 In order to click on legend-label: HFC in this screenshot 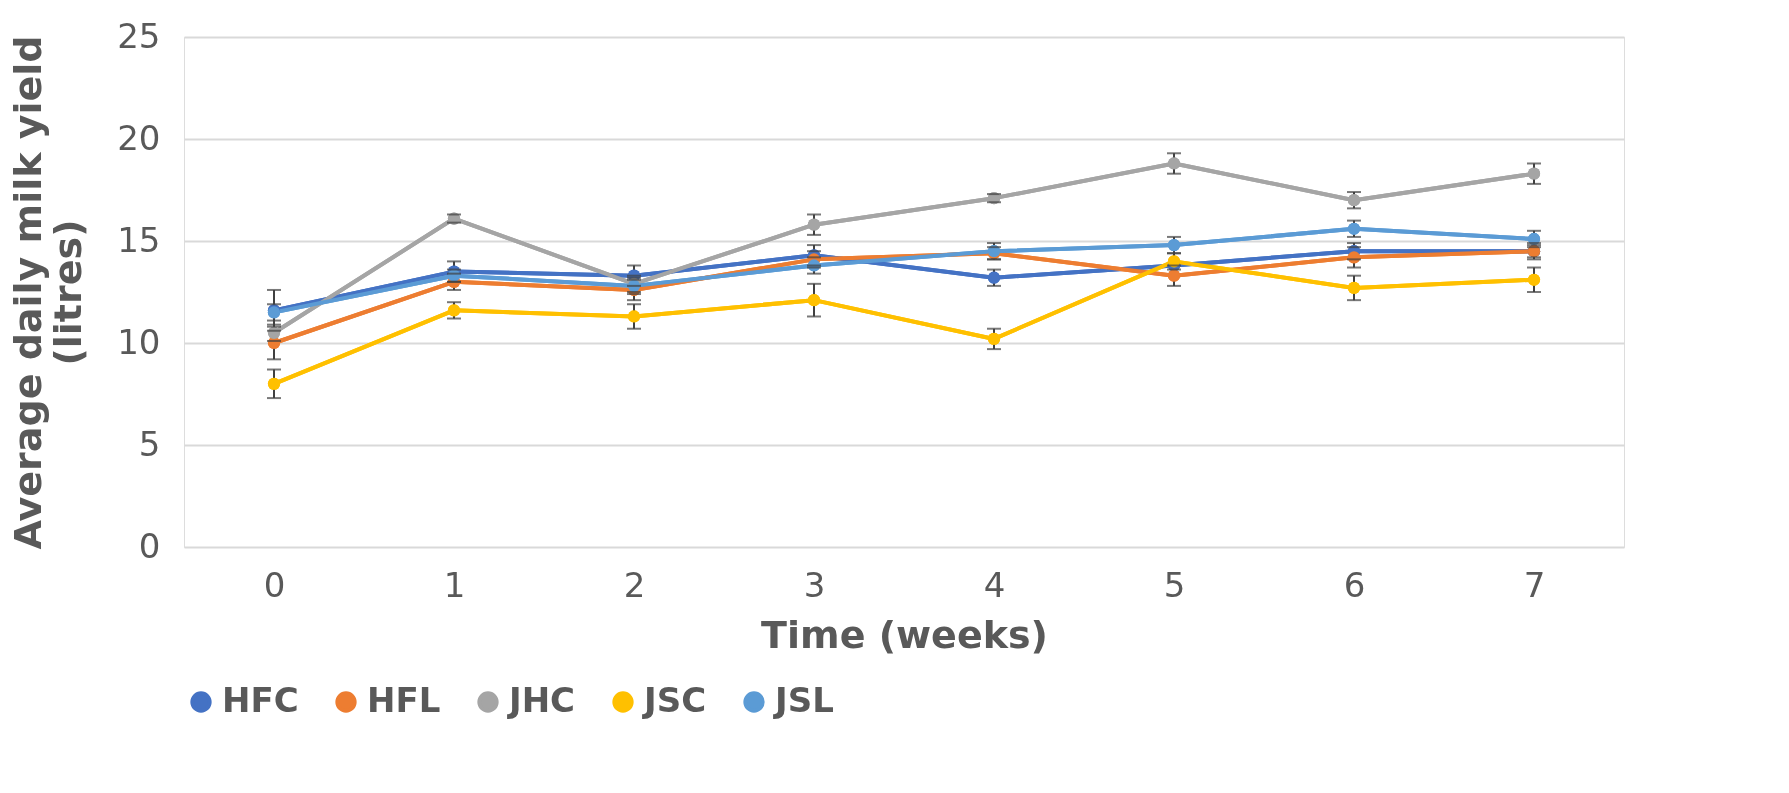, I will do `click(260, 700)`.